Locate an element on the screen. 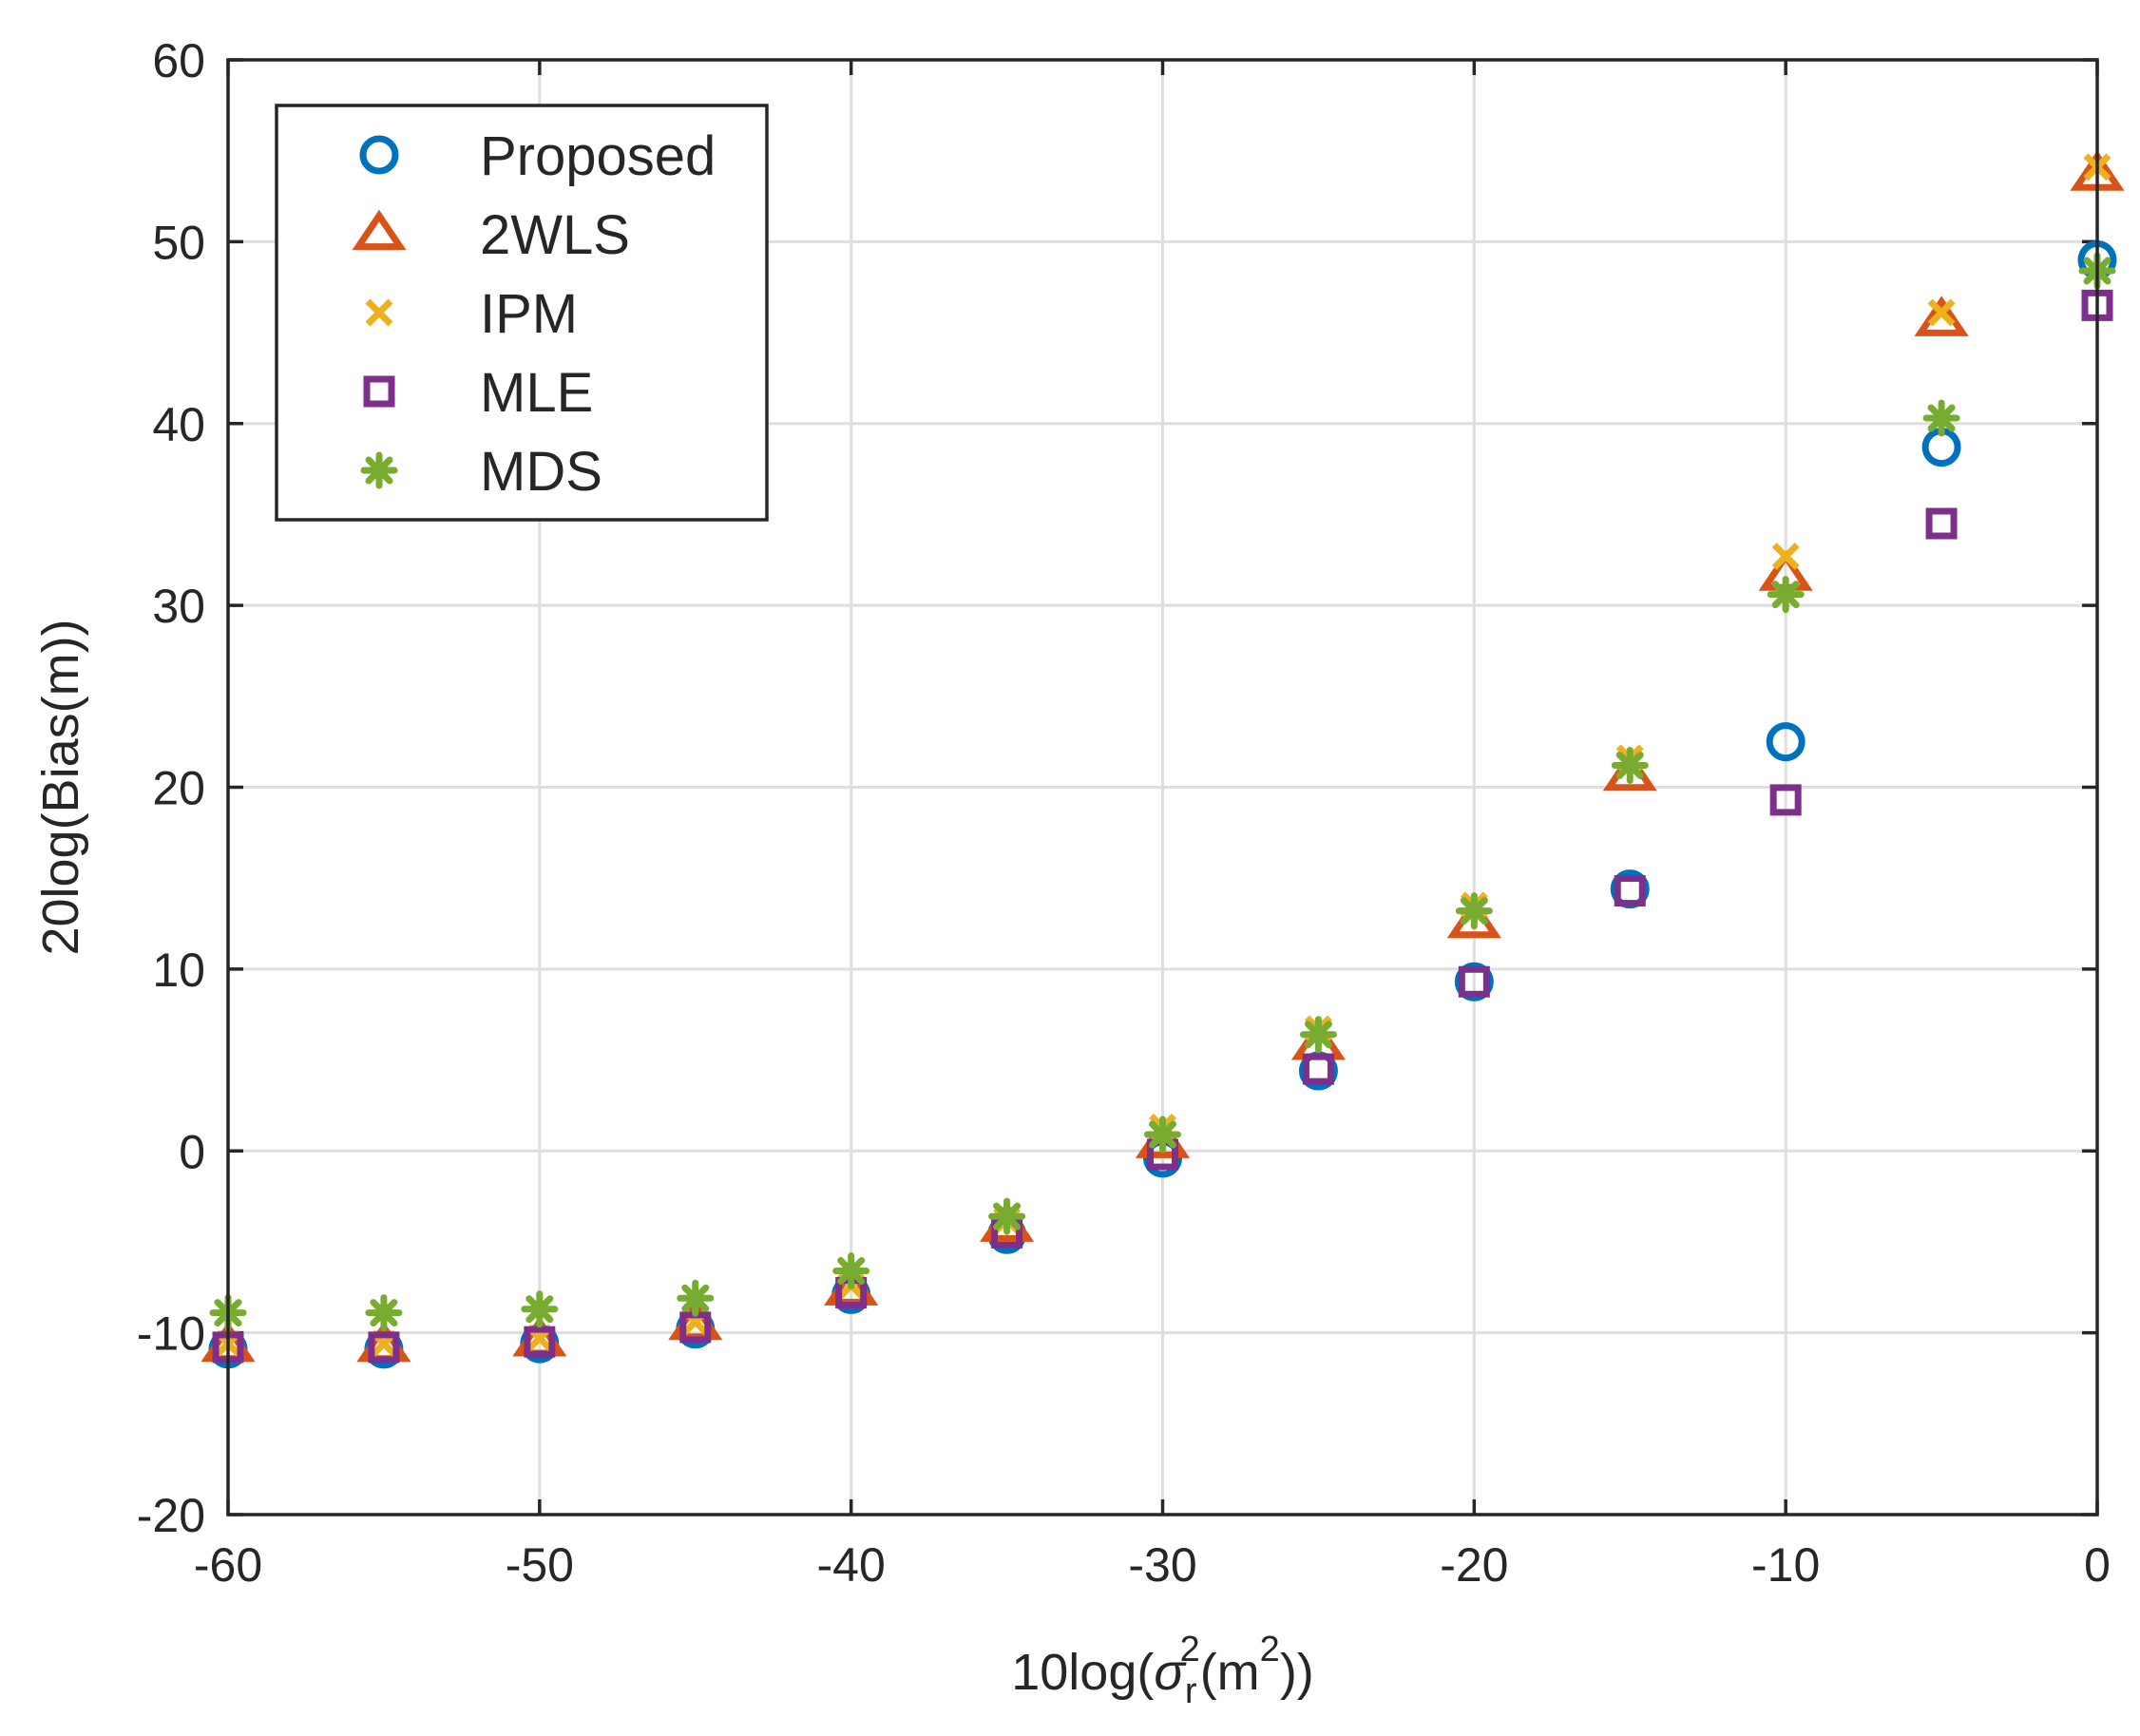  x-tick-label: 0 is located at coordinates (2097, 1565).